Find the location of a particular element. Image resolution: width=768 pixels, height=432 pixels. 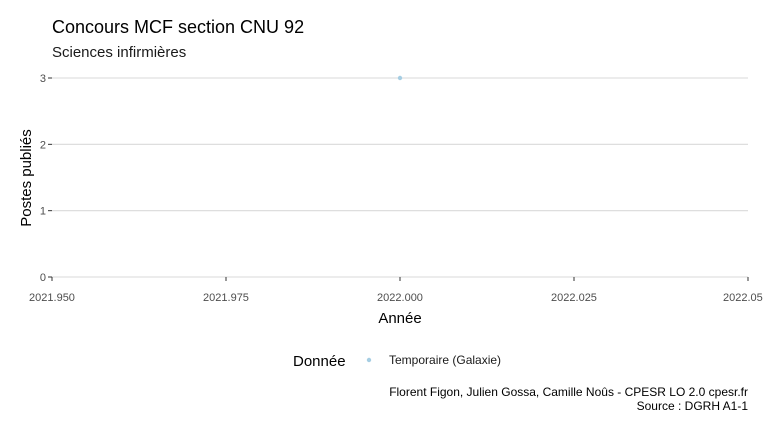

x-tick-label-2: 2022.000 is located at coordinates (400, 298).